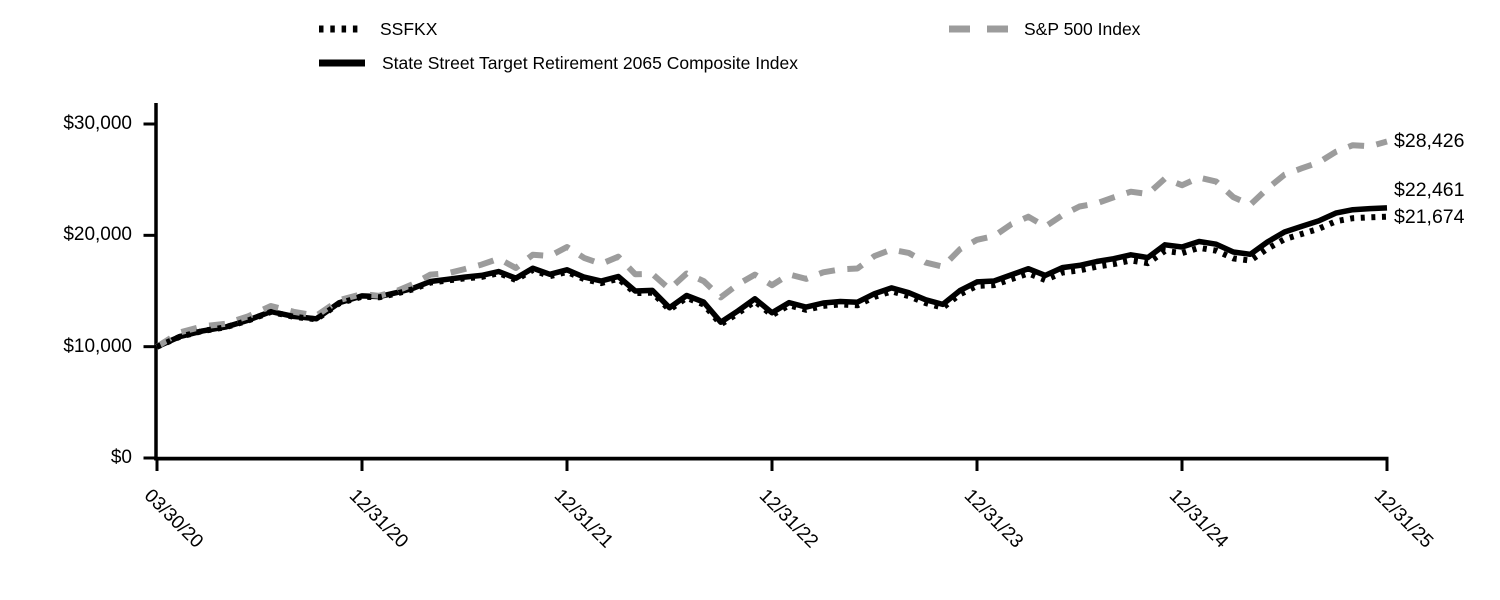 The width and height of the screenshot is (1500, 600). Describe the element at coordinates (377, 29) in the screenshot. I see `legend-item-ssfkx: SSFKX` at that location.